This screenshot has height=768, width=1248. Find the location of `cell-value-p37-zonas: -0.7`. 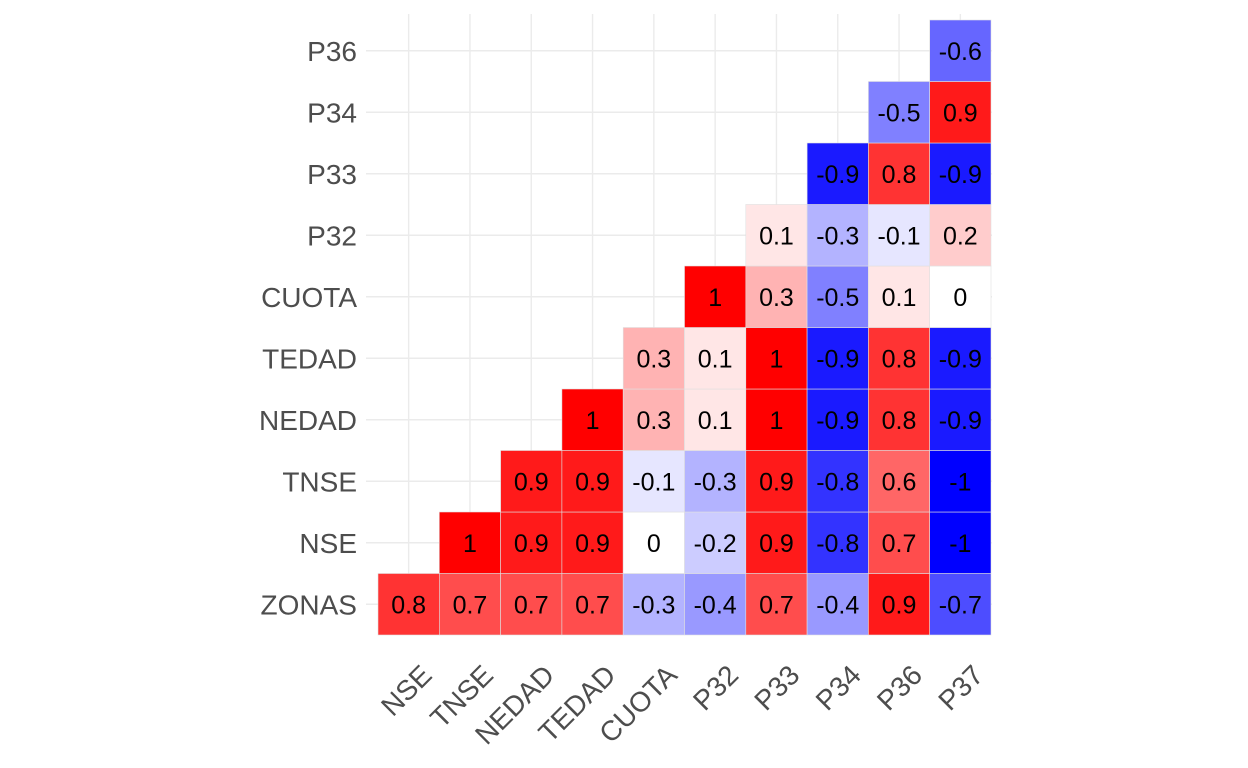

cell-value-p37-zonas: -0.7 is located at coordinates (960, 605).